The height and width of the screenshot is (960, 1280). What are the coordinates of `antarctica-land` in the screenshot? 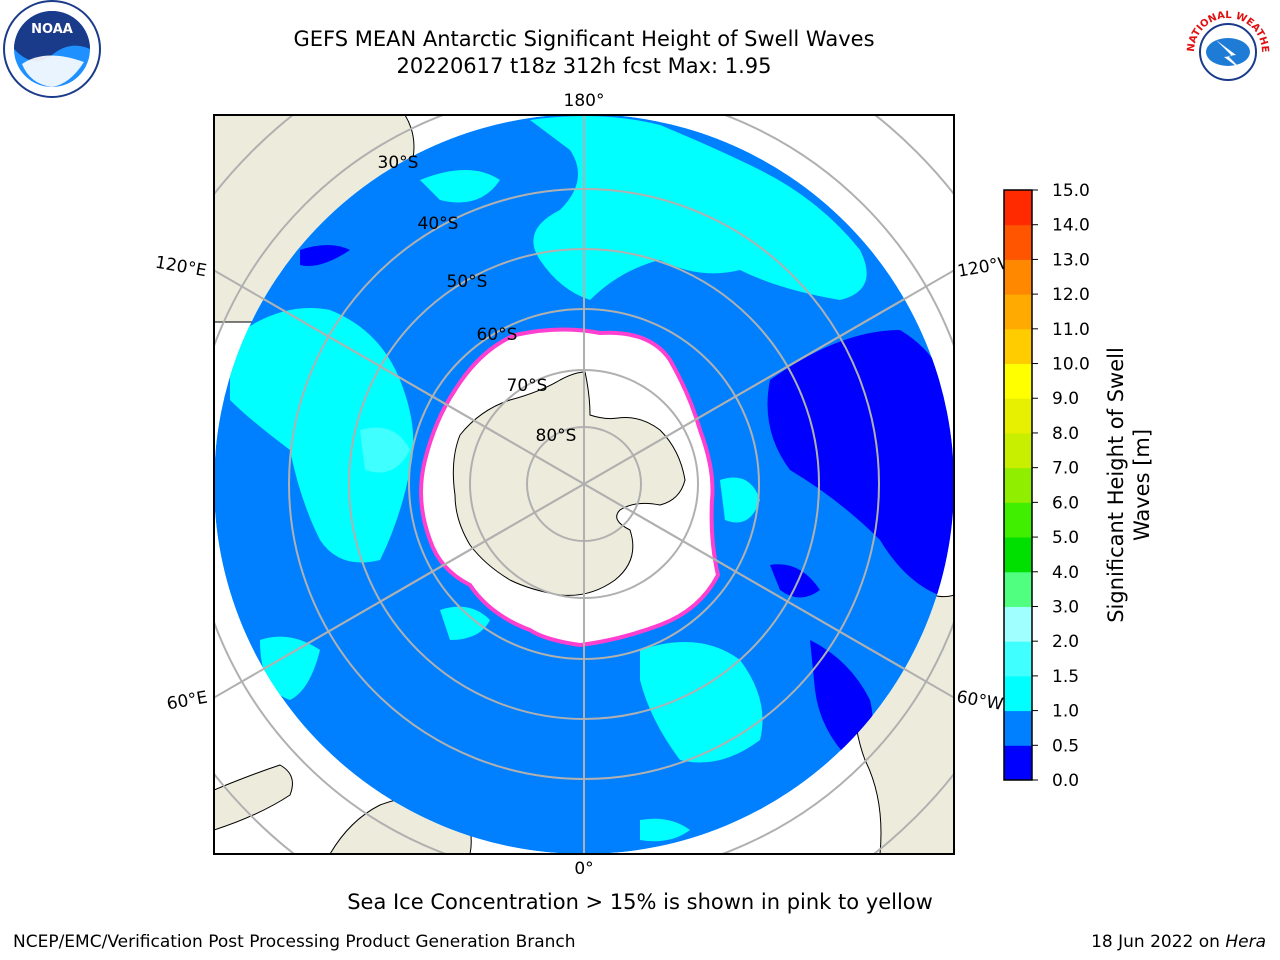 It's located at (569, 483).